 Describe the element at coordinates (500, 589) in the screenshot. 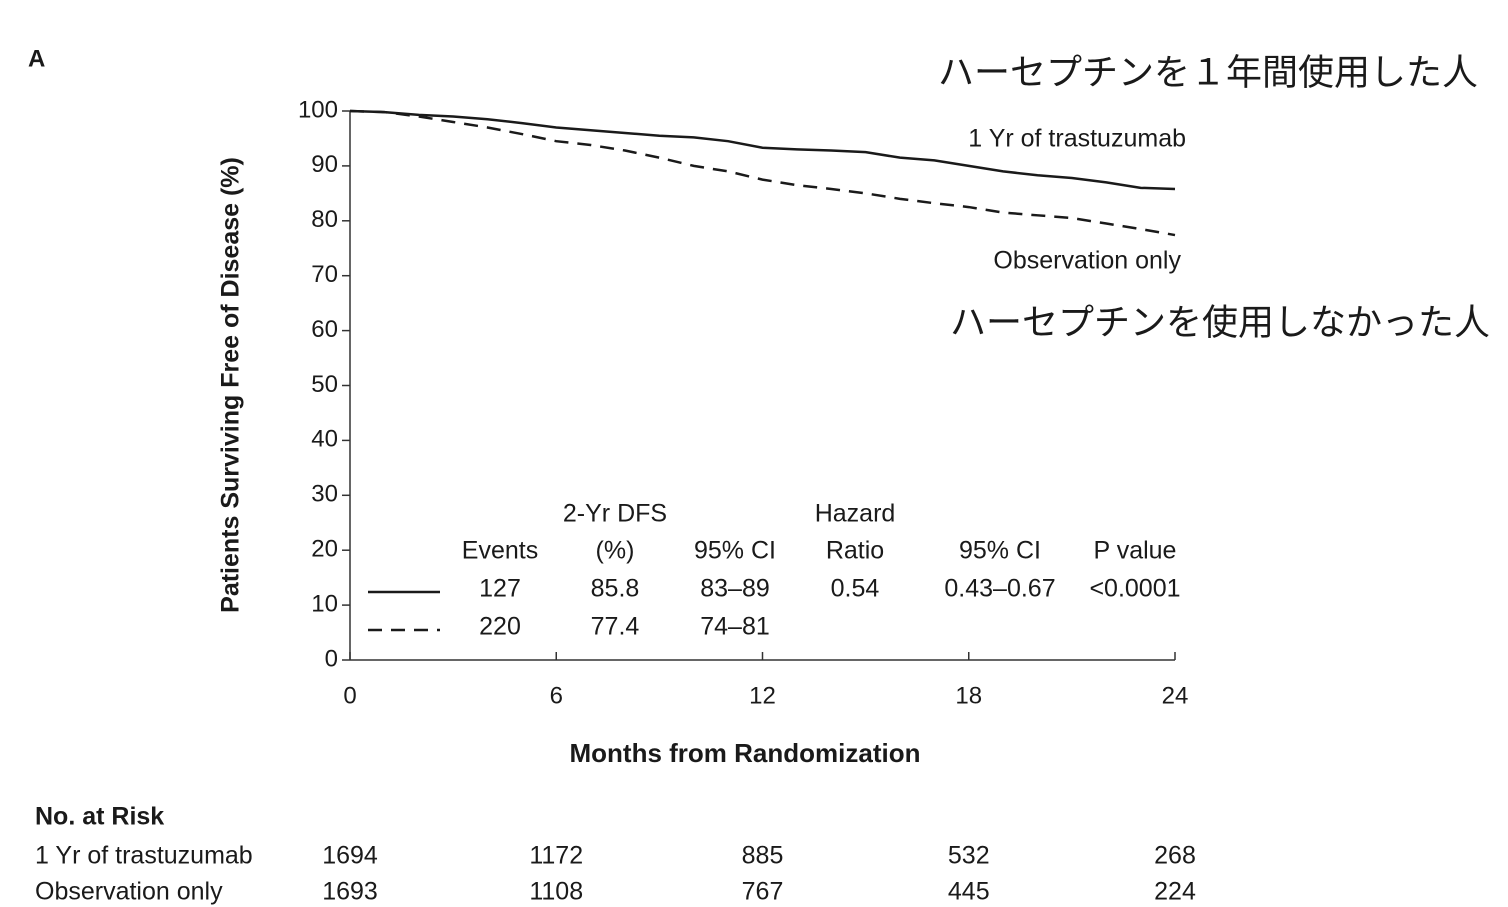

I see `table-cell: 127` at that location.